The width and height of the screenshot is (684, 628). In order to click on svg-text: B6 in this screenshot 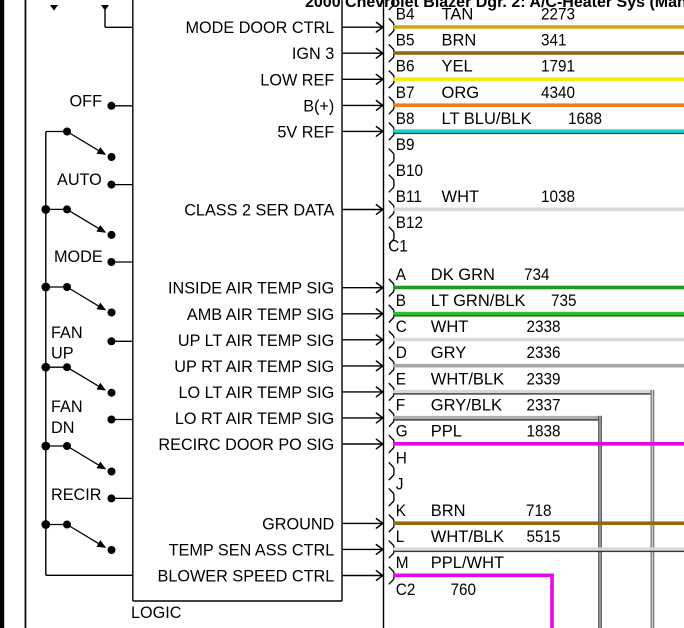, I will do `click(405, 66)`.